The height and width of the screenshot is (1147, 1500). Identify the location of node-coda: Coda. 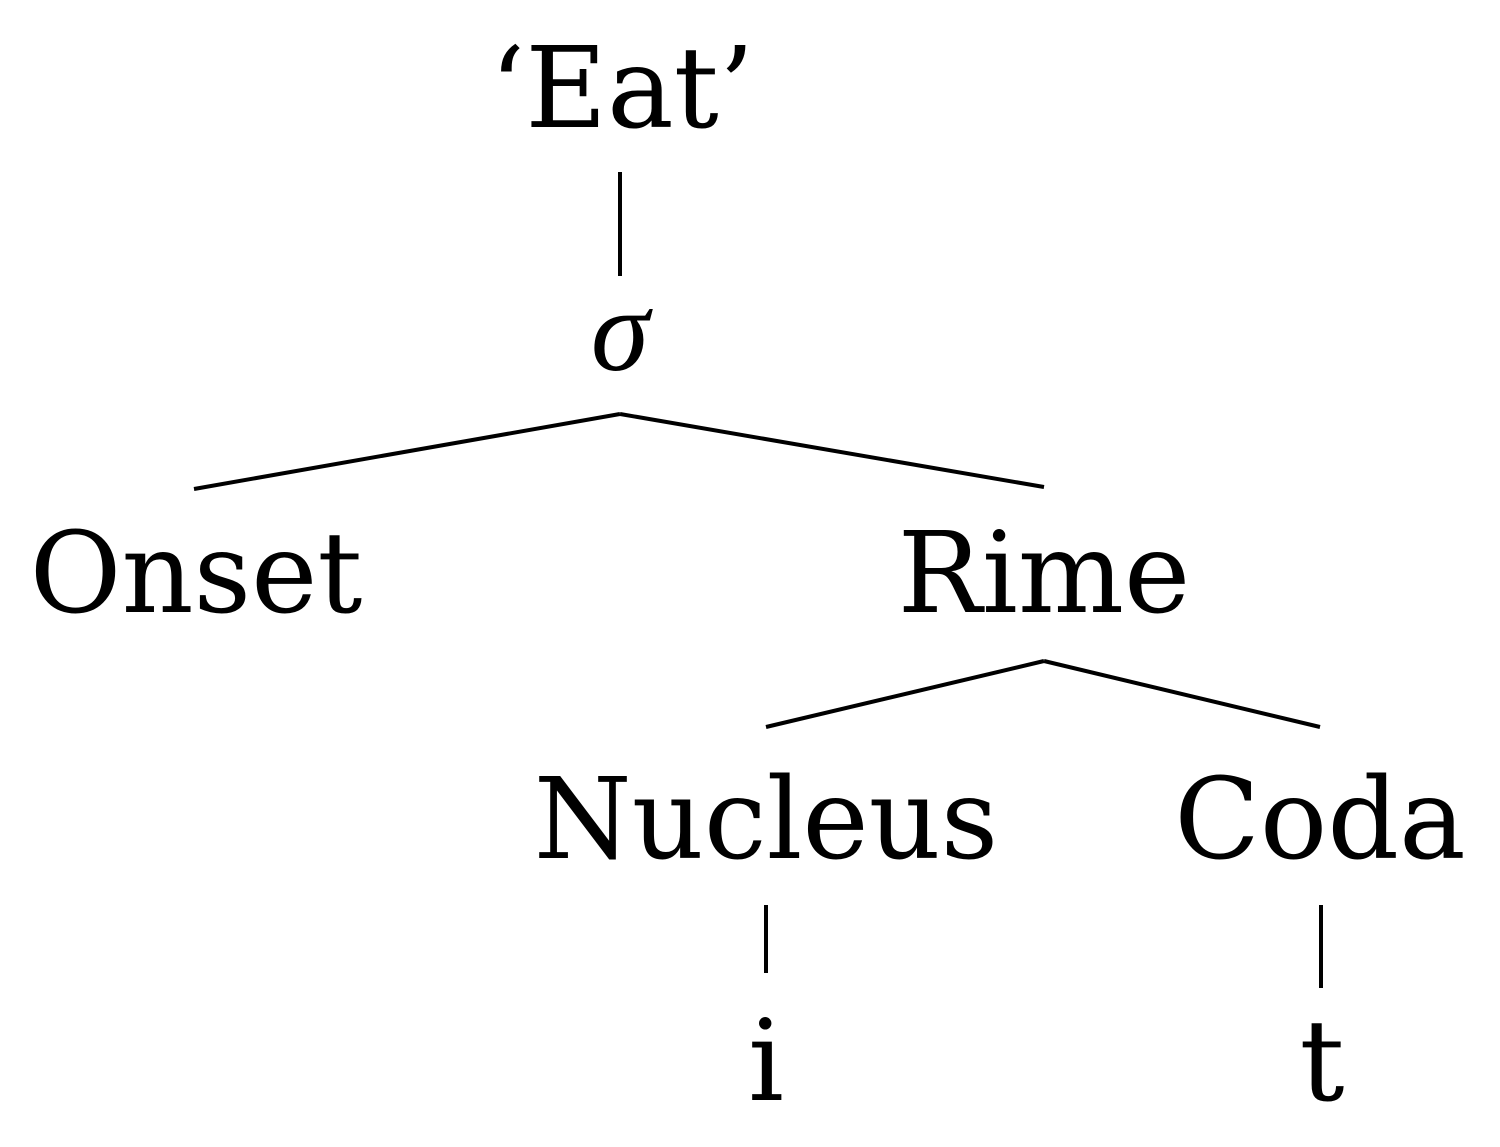
(1320, 820).